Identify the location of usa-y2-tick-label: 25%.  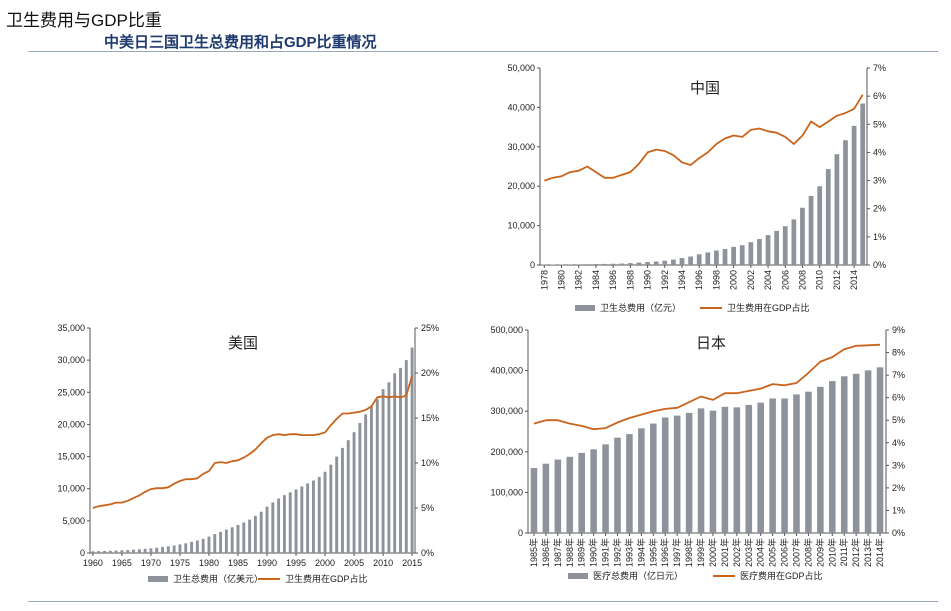
(430, 328).